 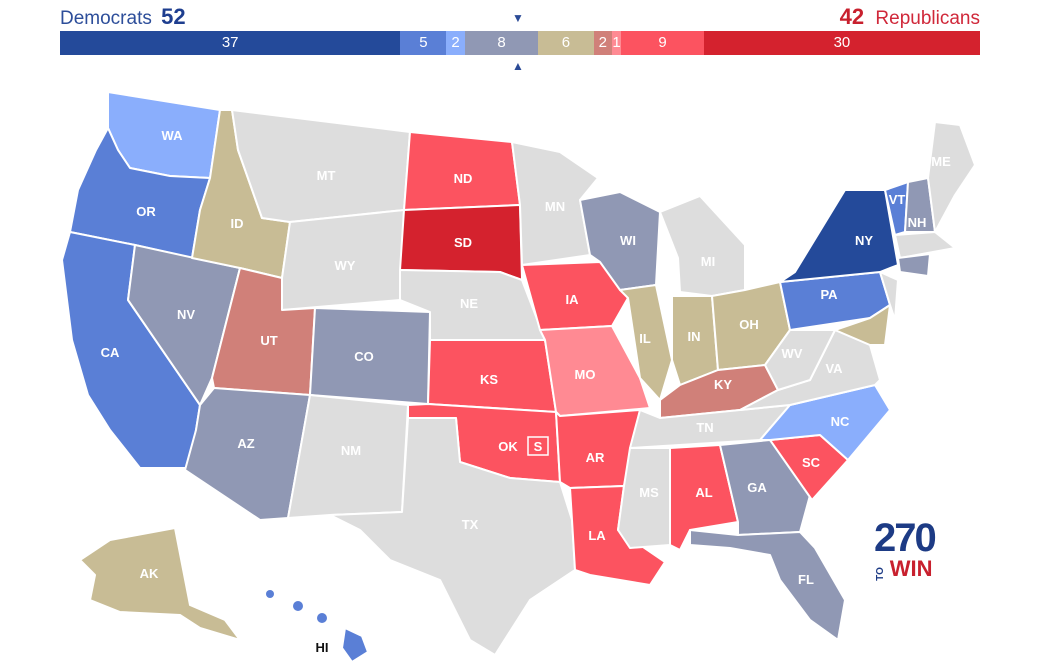 I want to click on majority-marker-top-icon: ▼, so click(x=518, y=18).